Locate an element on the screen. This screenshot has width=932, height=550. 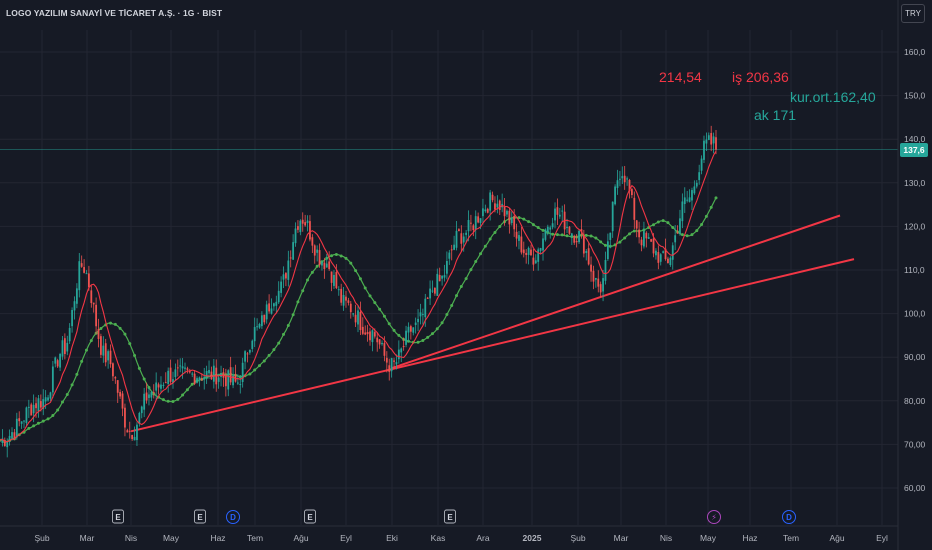
y-tick-label: 100,0 is located at coordinates (915, 314).